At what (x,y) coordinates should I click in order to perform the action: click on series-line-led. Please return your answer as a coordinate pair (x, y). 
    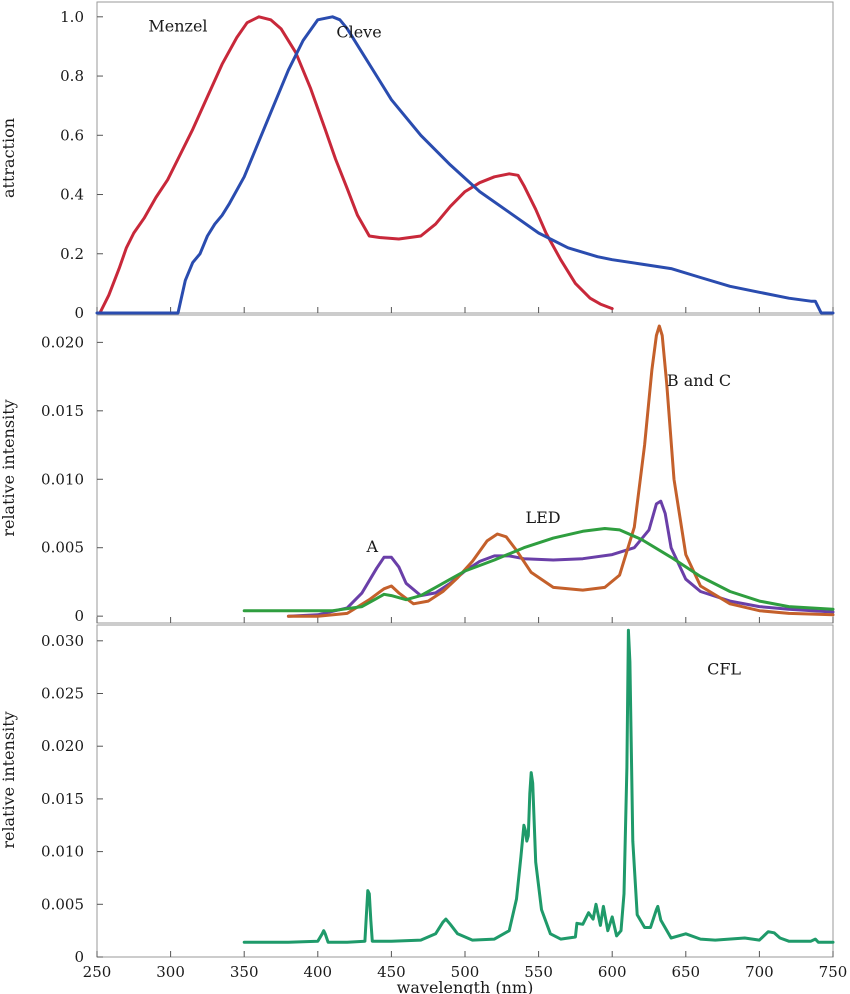
    Looking at the image, I should click on (538, 570).